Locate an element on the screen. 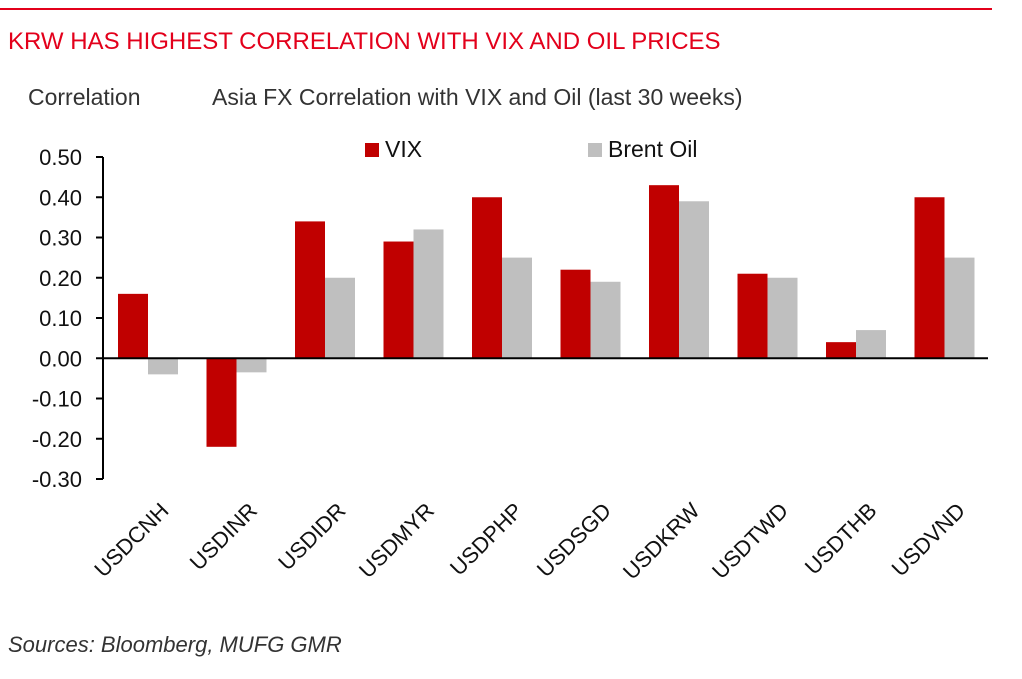  bar-vix-usdinr is located at coordinates (221, 402).